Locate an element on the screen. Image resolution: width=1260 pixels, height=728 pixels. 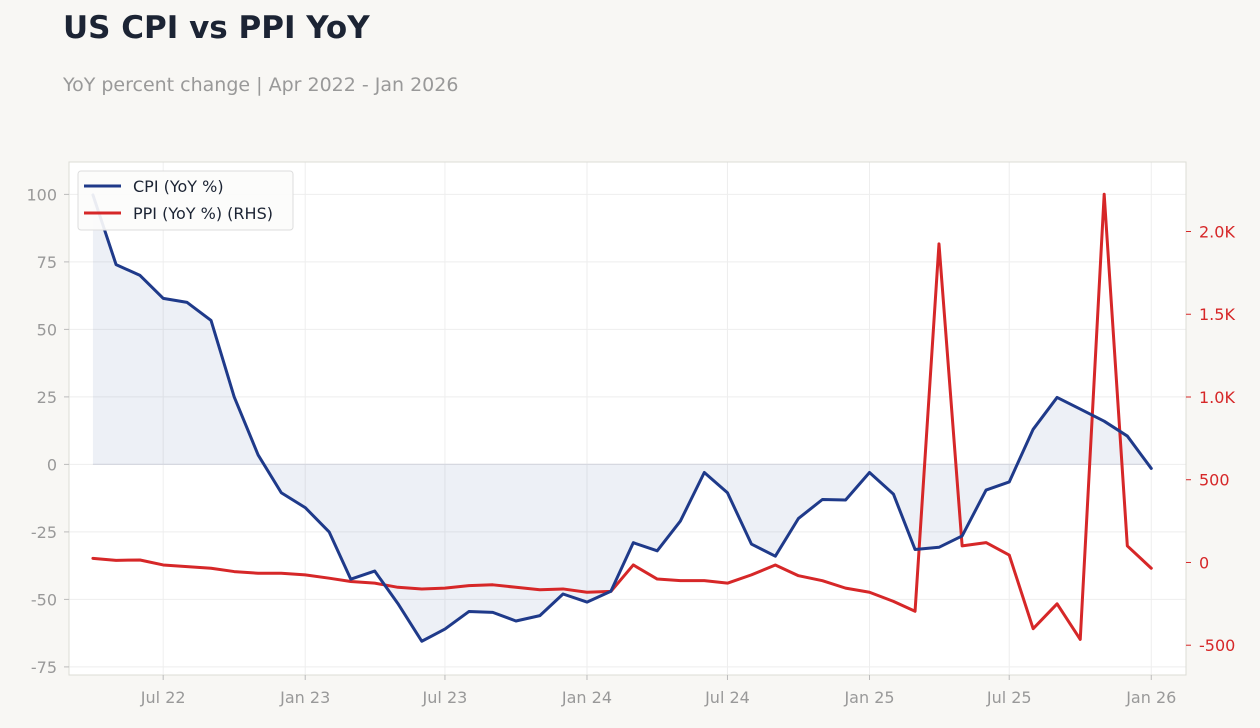
left-tick-label: 0 is located at coordinates (52, 464).